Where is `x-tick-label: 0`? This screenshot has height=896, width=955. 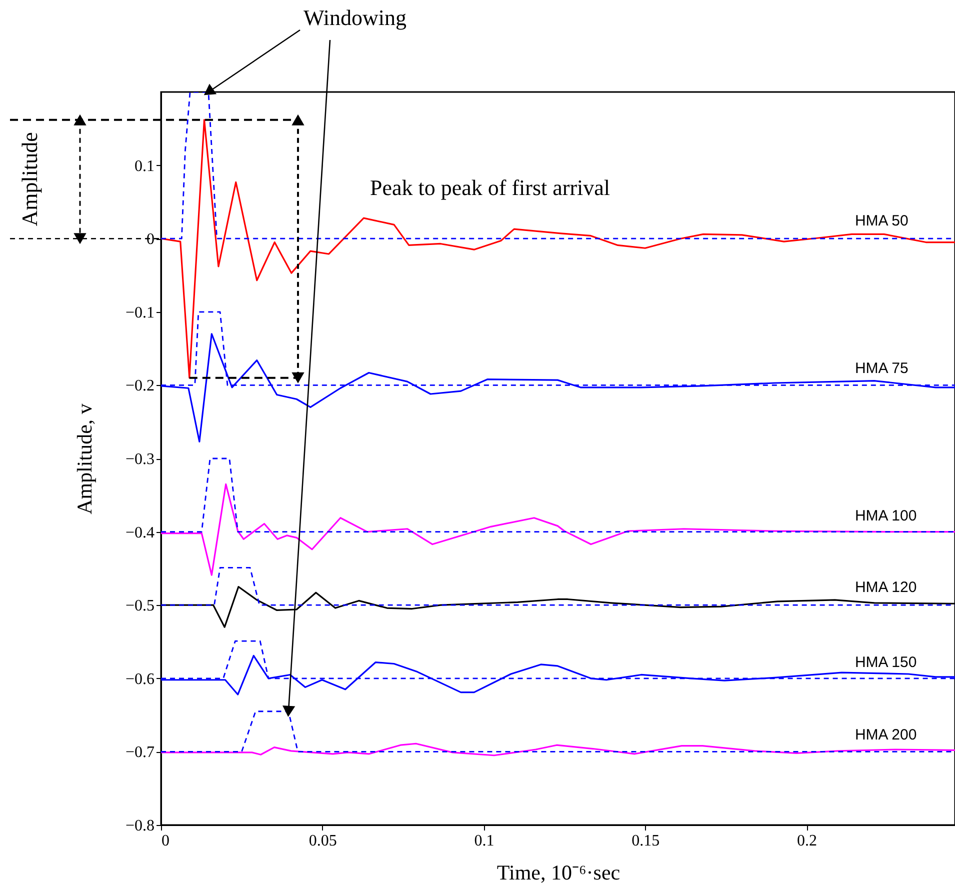 x-tick-label: 0 is located at coordinates (166, 841).